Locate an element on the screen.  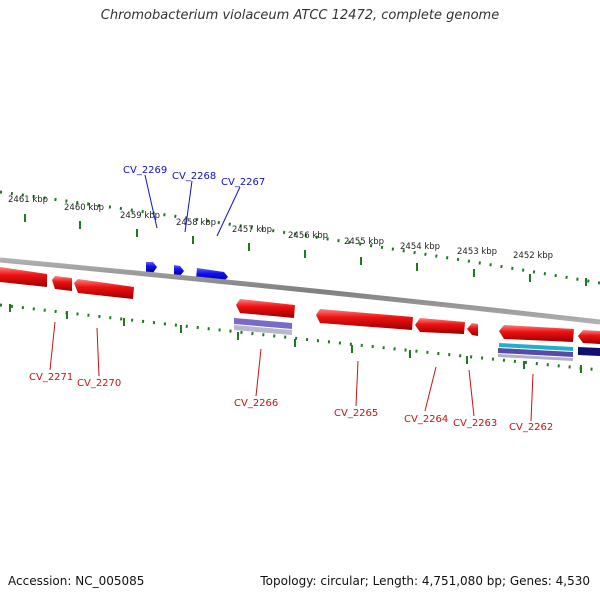
gene-cv-2261-partial is located at coordinates (589, 337).